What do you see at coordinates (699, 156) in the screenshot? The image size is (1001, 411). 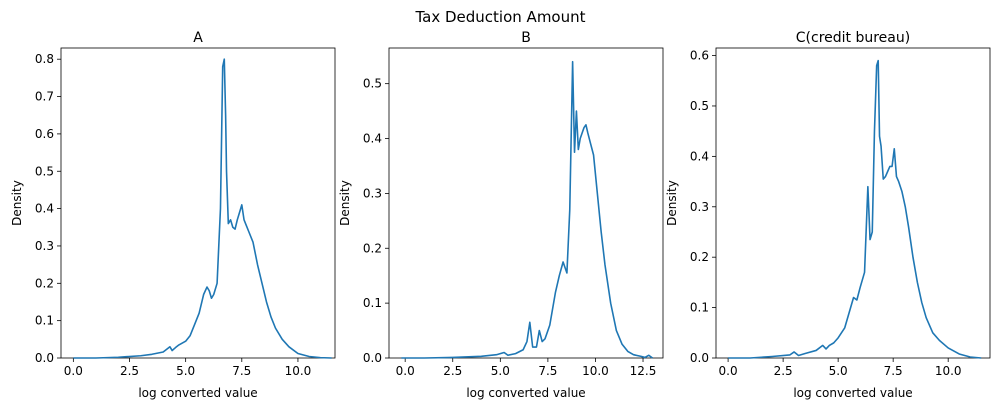 I see `panel-3-y-tick-label: 0.4` at bounding box center [699, 156].